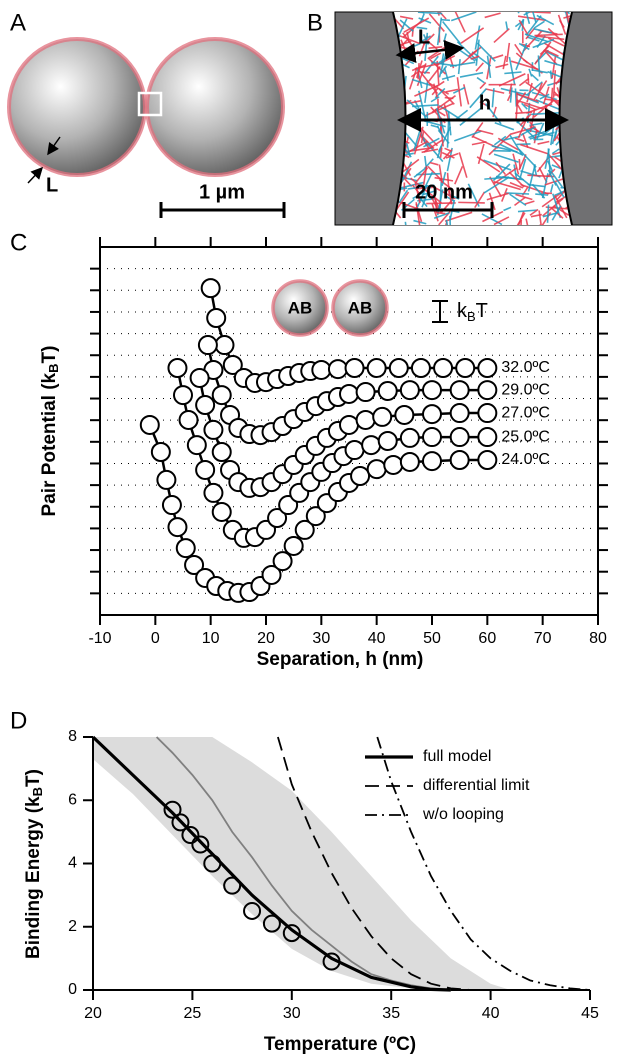 The height and width of the screenshot is (1059, 629). Describe the element at coordinates (18, 720) in the screenshot. I see `panel-letter: D` at that location.